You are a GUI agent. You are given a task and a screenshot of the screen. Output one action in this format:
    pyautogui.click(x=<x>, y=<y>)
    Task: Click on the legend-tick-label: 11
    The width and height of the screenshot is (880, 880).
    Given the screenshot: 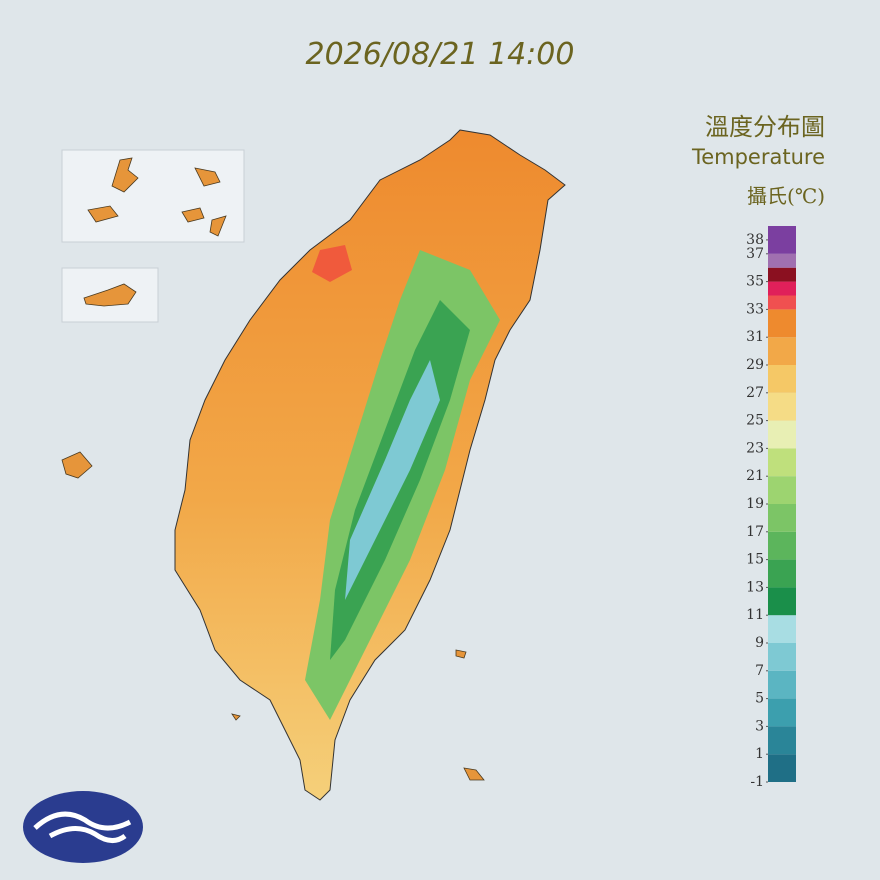 What is the action you would take?
    pyautogui.click(x=755, y=615)
    